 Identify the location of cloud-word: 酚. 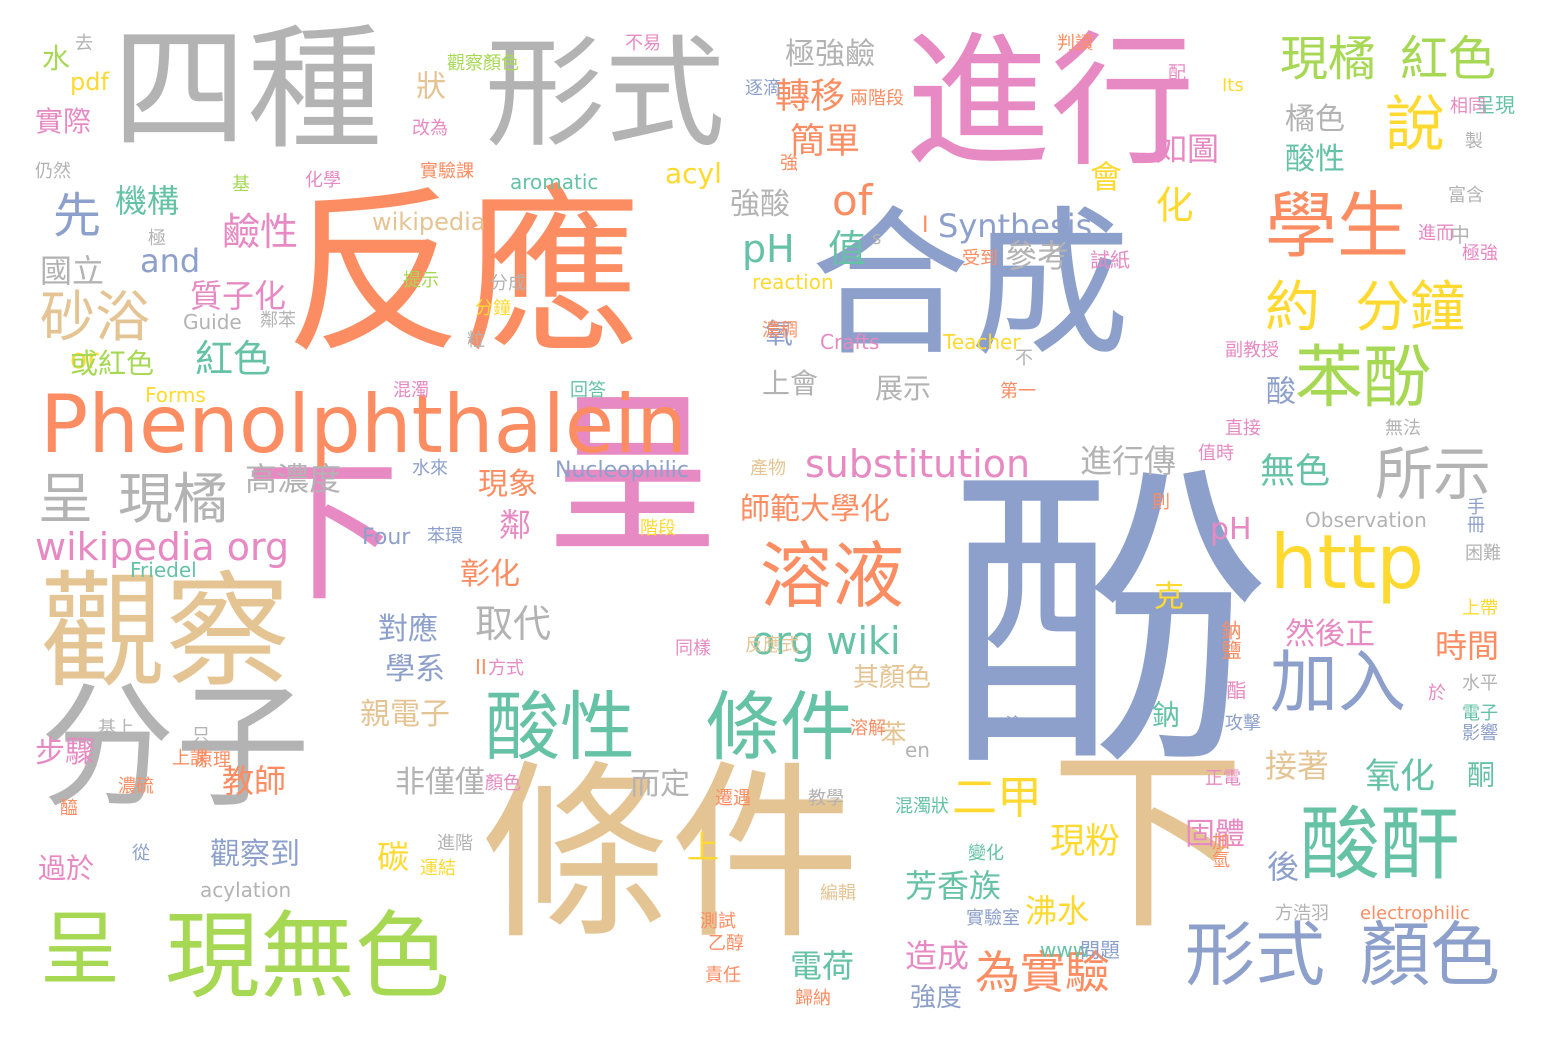
(1108, 625).